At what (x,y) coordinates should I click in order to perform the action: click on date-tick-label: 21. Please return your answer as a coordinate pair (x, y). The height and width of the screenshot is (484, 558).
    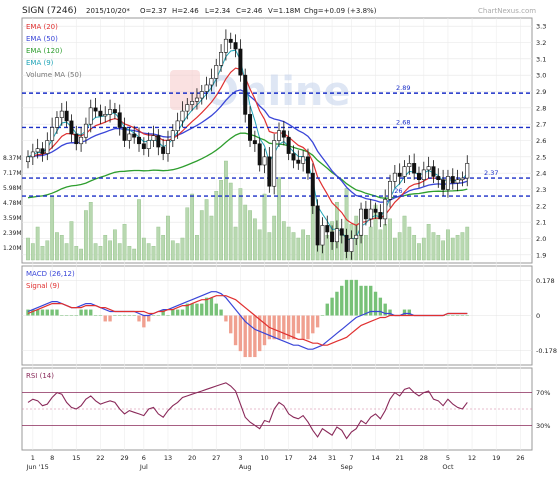
    Looking at the image, I should click on (400, 458).